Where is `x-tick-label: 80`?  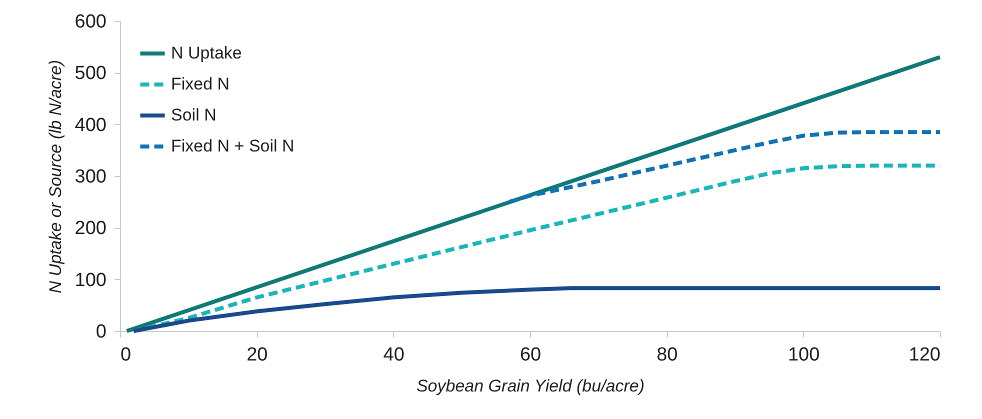
x-tick-label: 80 is located at coordinates (667, 355).